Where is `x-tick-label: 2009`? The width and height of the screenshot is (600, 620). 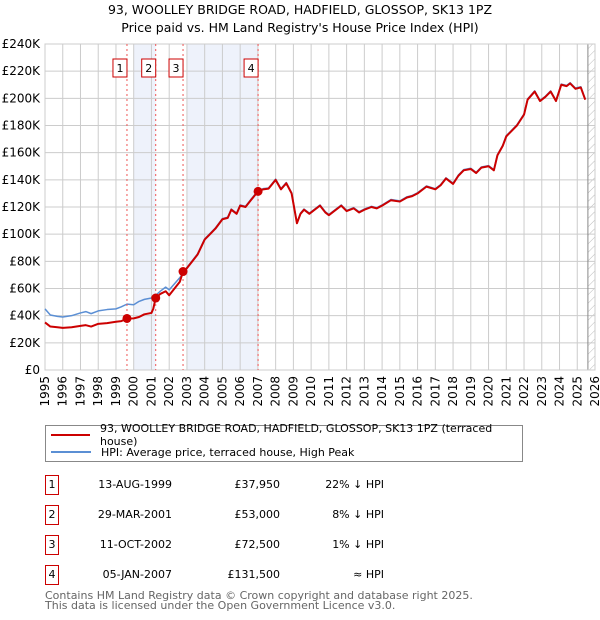 x-tick-label: 2009 is located at coordinates (293, 391).